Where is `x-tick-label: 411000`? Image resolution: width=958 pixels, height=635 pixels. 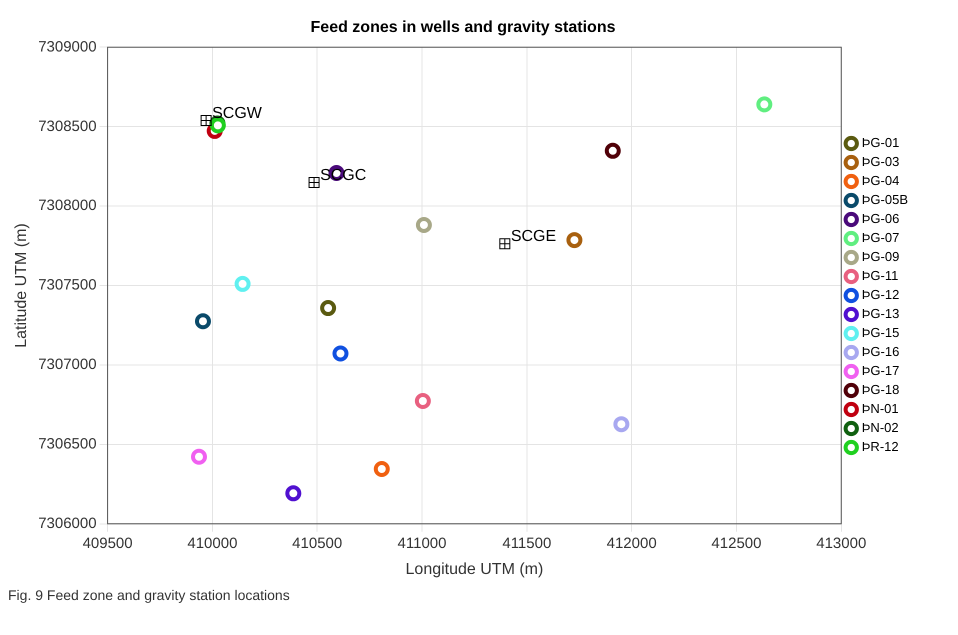
x-tick-label: 411000 is located at coordinates (422, 543).